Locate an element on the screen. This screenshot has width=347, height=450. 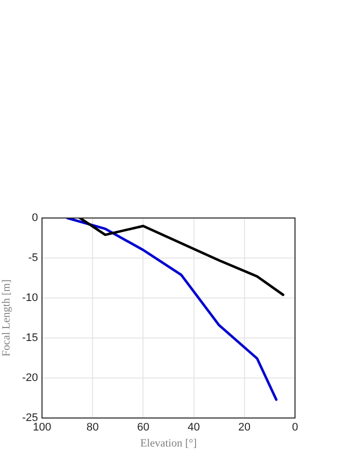
y-tick-label: -20 is located at coordinates (30, 378).